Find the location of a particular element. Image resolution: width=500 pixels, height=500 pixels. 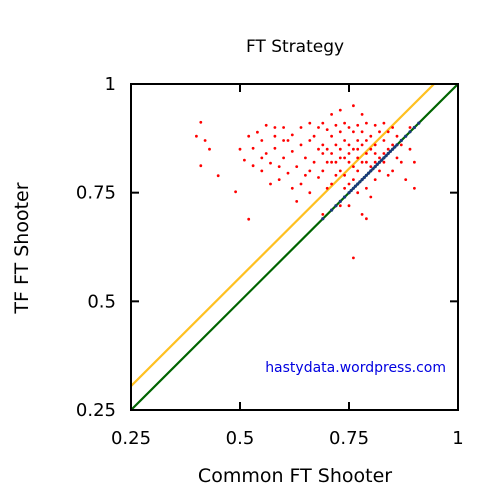

x-axis-label: Common FT Shooter is located at coordinates (295, 476).